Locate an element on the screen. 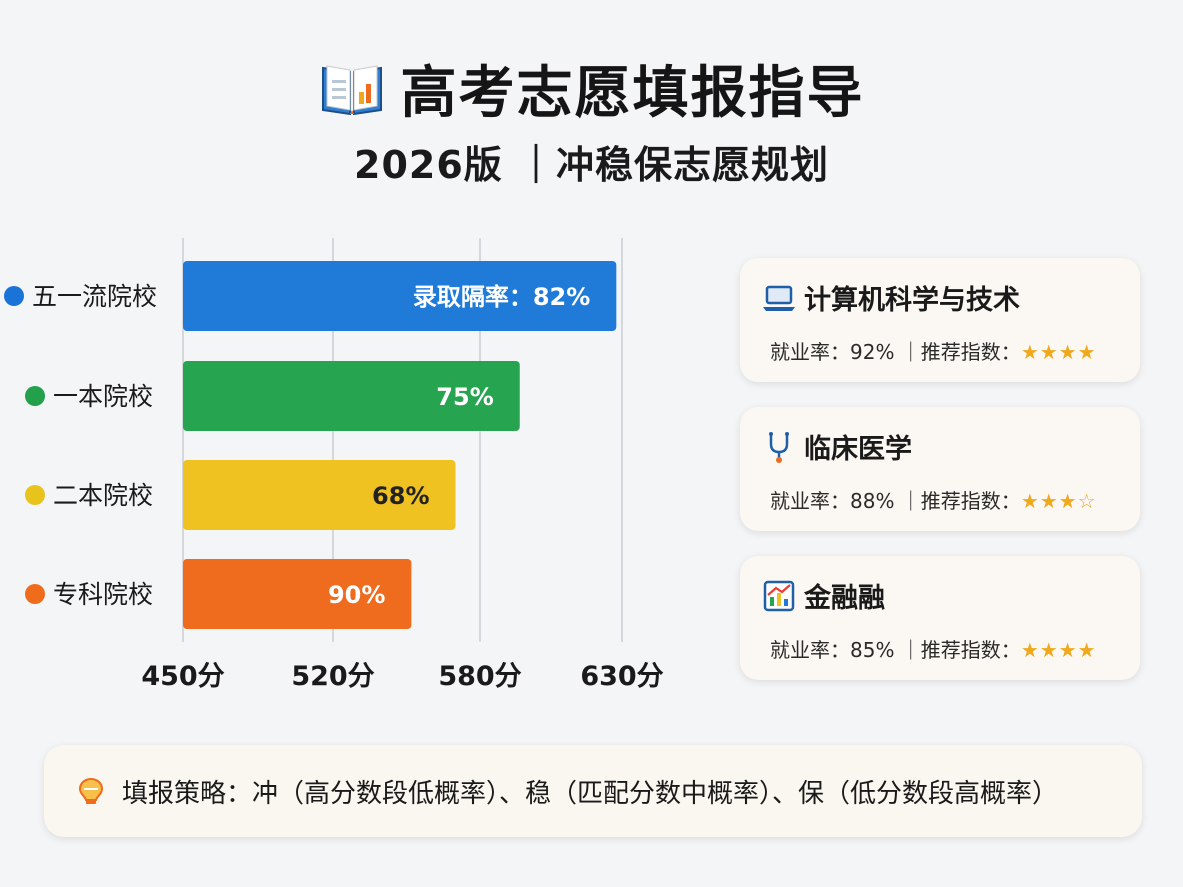 The image size is (1183, 887). card-info: 就业率：88% ｜推荐指数：★★★☆ is located at coordinates (933, 499).